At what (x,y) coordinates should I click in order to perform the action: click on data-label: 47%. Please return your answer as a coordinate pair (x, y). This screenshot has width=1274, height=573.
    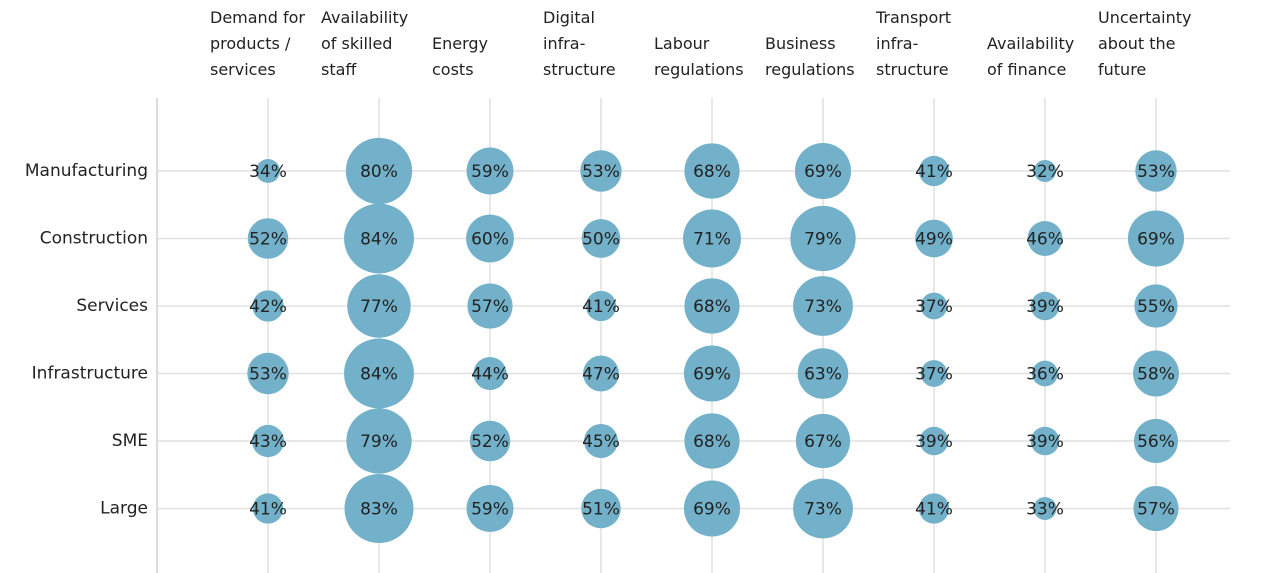
    Looking at the image, I should click on (601, 375).